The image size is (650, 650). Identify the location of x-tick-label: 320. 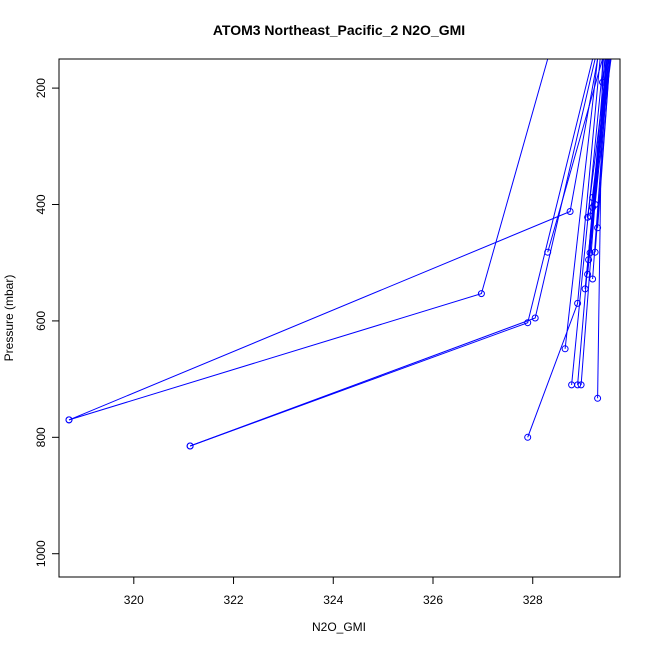
(134, 600).